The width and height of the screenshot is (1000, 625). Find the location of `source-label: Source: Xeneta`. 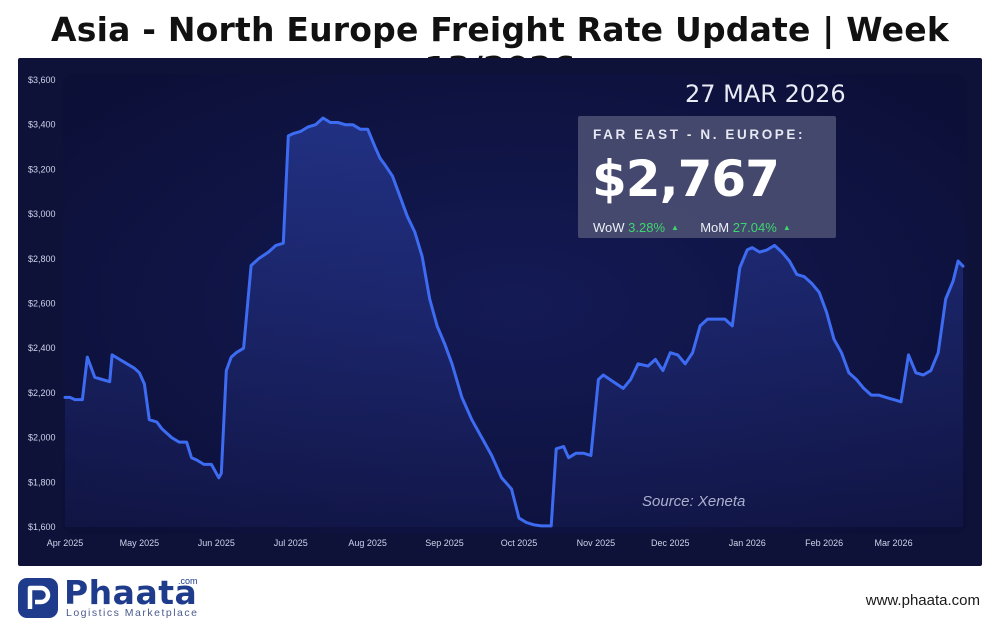

source-label: Source: Xeneta is located at coordinates (694, 501).